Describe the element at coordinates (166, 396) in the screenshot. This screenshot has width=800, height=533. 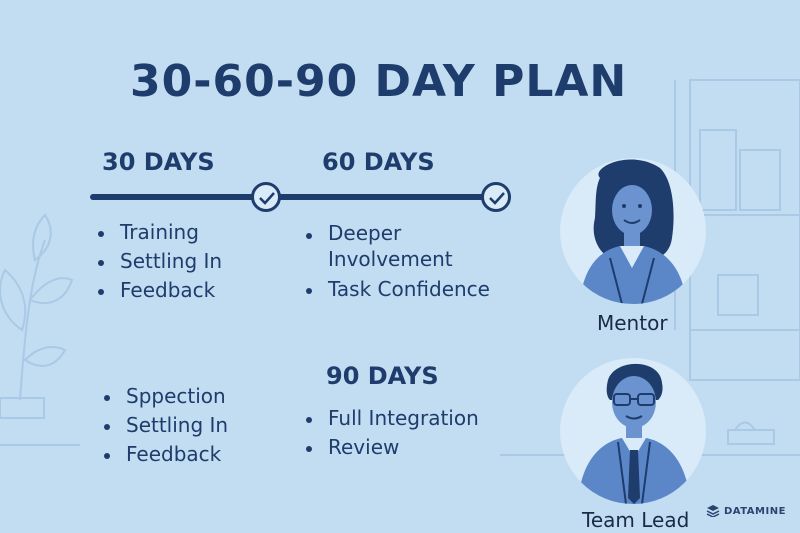
I see `list-item: Sppection` at that location.